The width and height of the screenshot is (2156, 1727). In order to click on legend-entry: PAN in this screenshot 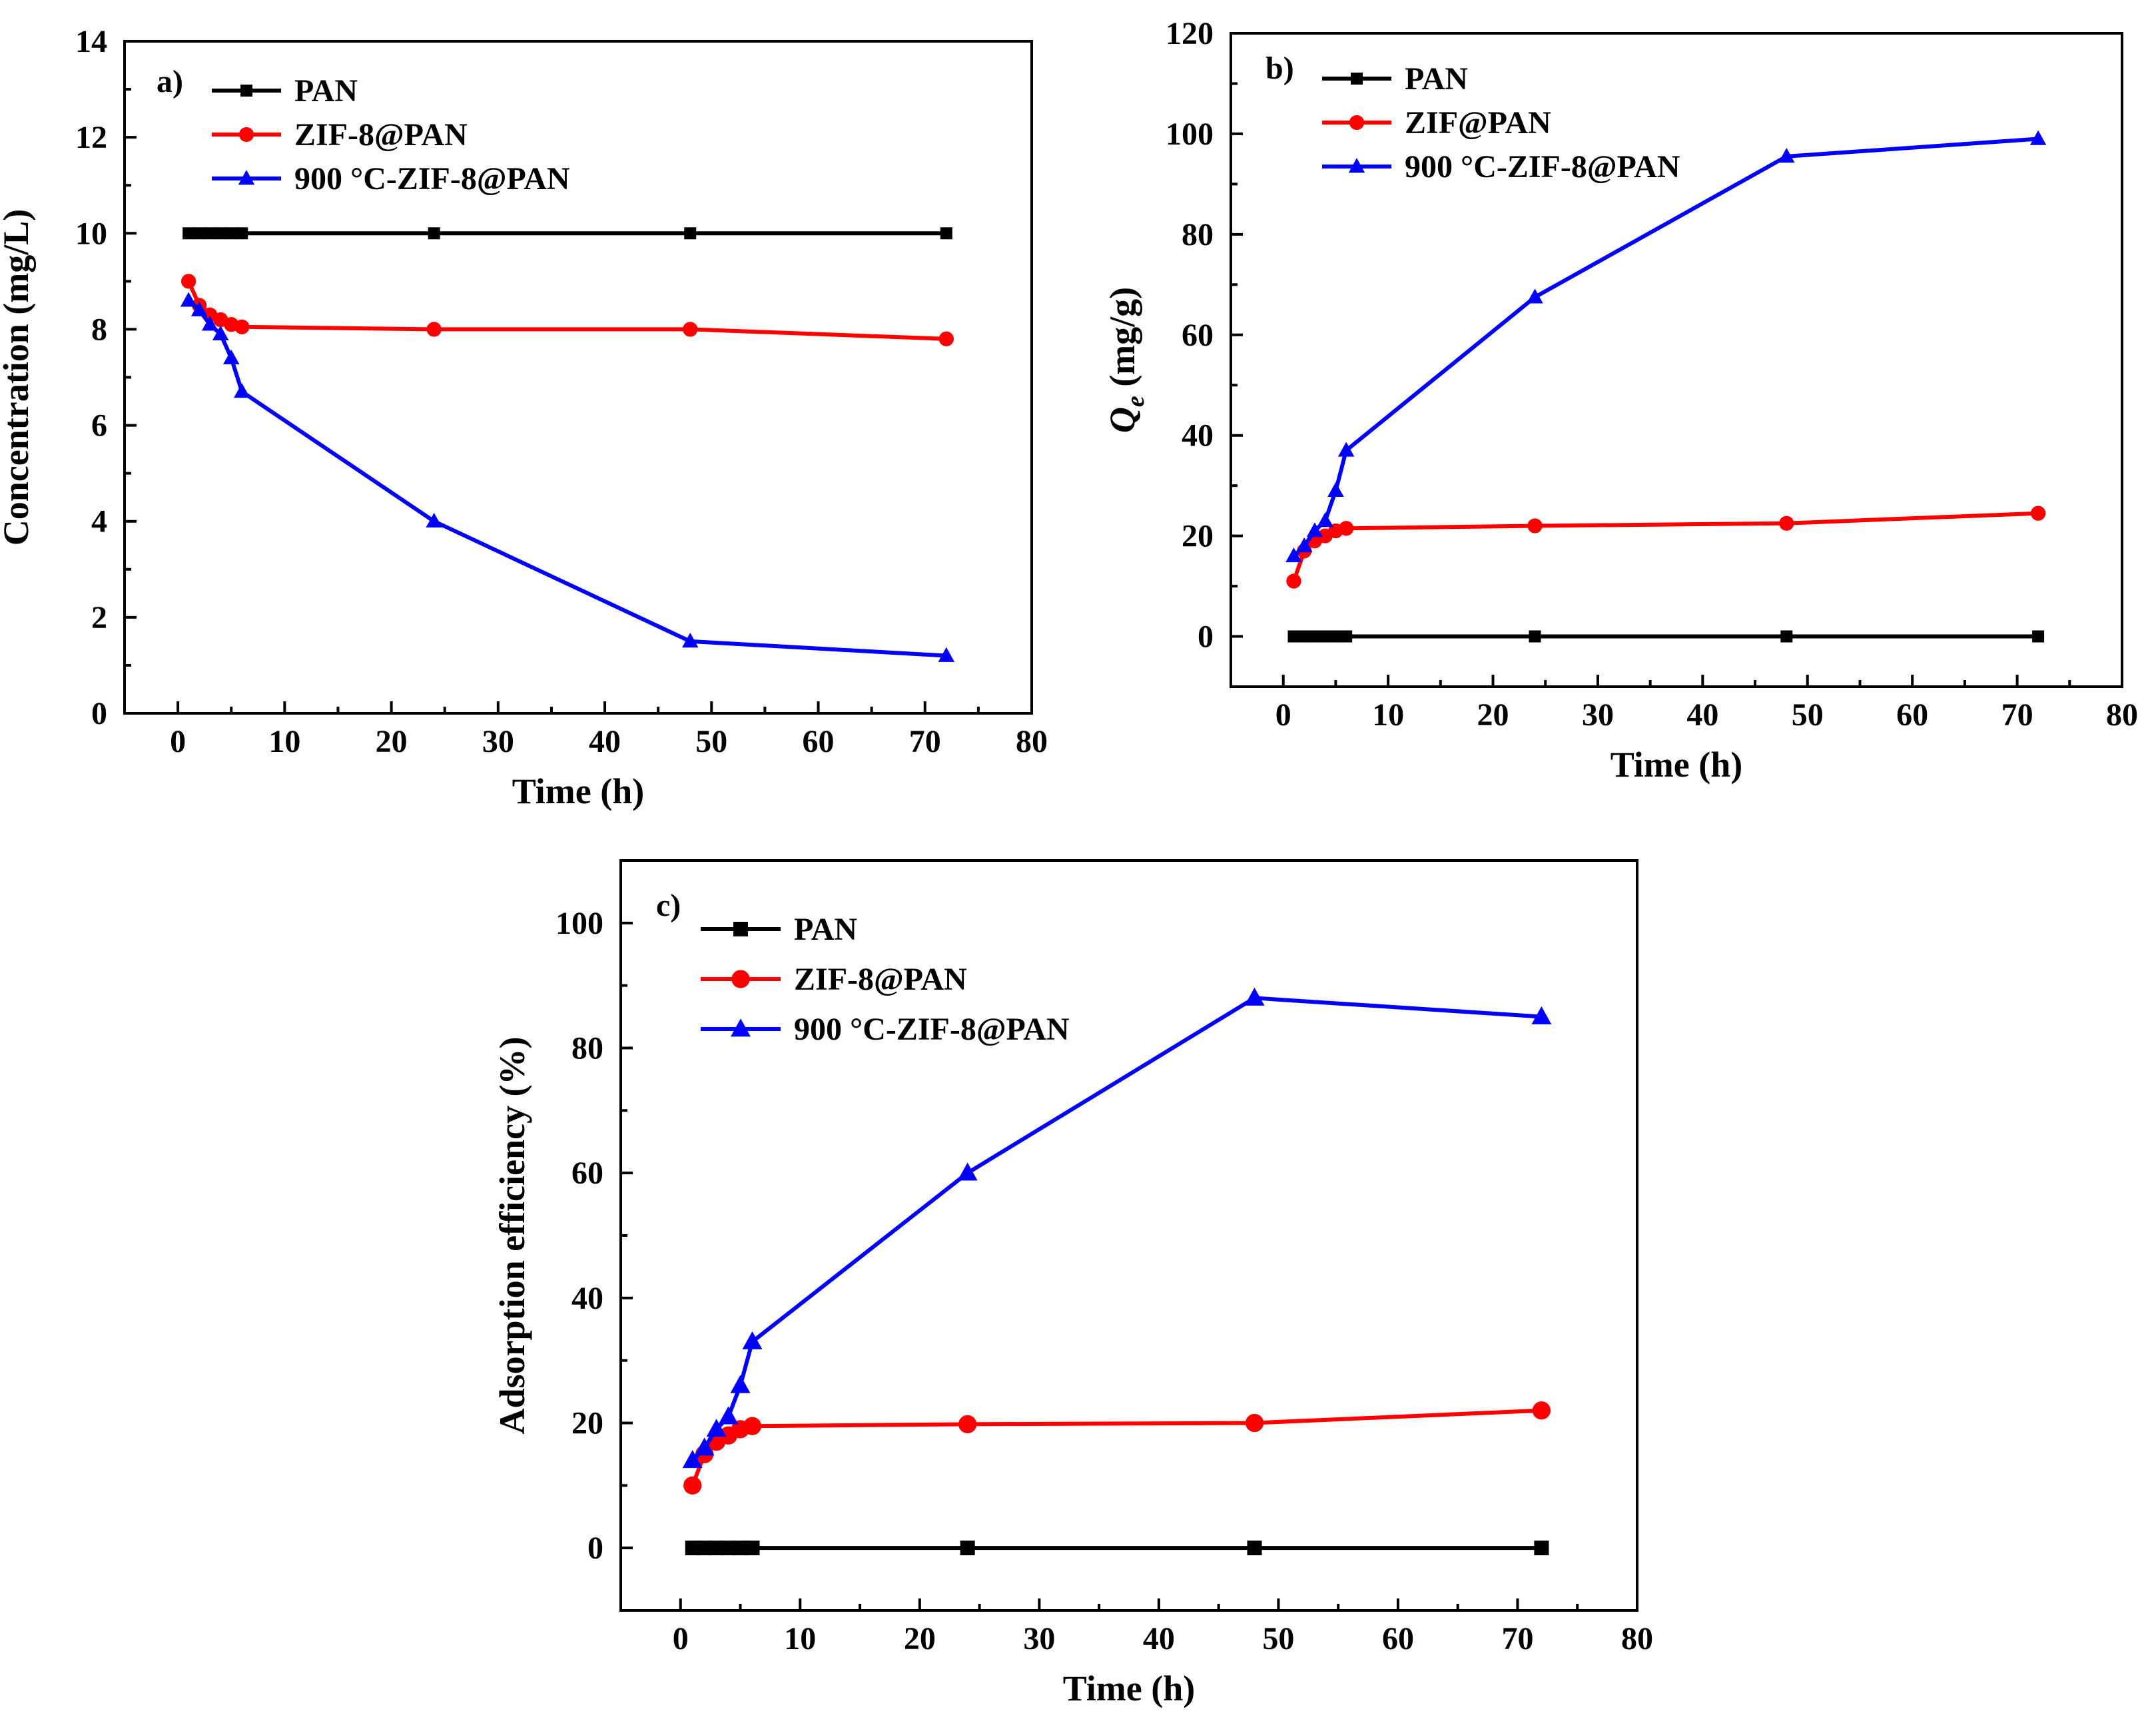, I will do `click(285, 91)`.